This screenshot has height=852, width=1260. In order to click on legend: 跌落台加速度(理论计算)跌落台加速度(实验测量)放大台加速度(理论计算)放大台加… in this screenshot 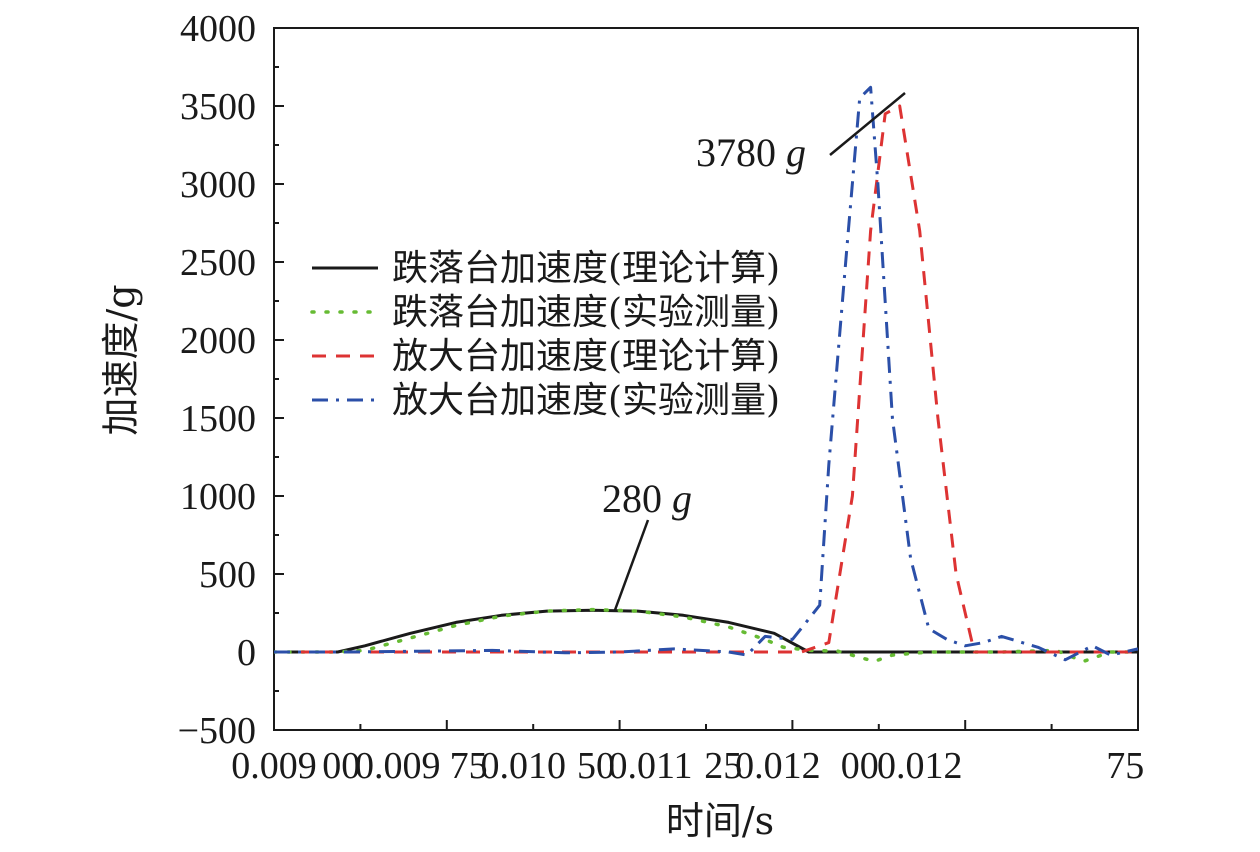, I will do `click(545, 334)`.